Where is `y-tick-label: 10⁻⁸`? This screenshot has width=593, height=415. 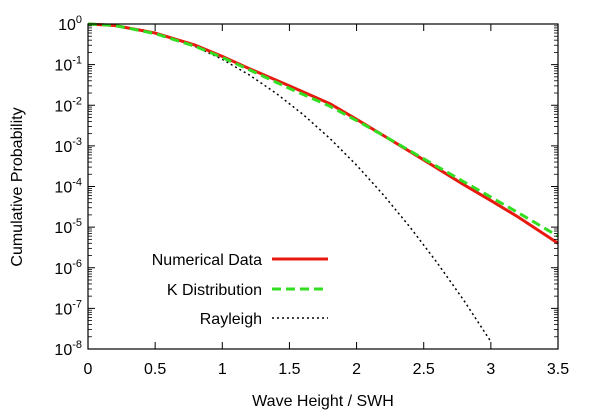
y-tick-label: 10⁻⁸ is located at coordinates (68, 349).